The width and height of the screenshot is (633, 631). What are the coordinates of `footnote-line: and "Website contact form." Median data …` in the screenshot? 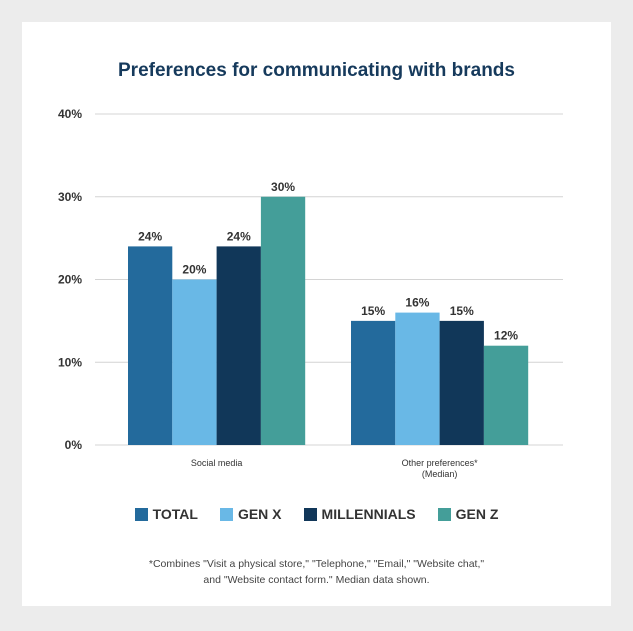 It's located at (316, 580).